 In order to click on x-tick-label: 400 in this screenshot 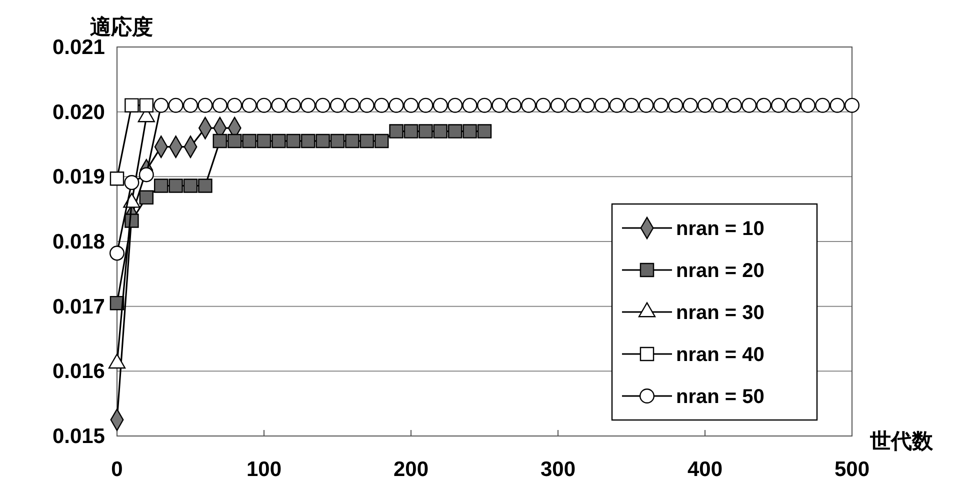, I will do `click(705, 469)`.